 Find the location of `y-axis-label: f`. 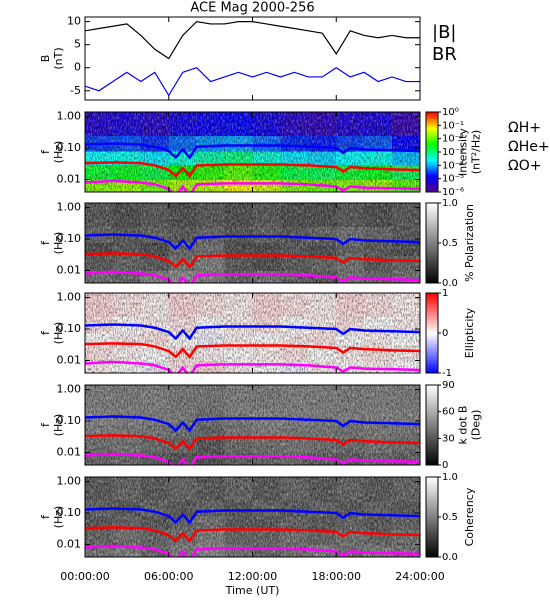

y-axis-label: f is located at coordinates (45, 242).